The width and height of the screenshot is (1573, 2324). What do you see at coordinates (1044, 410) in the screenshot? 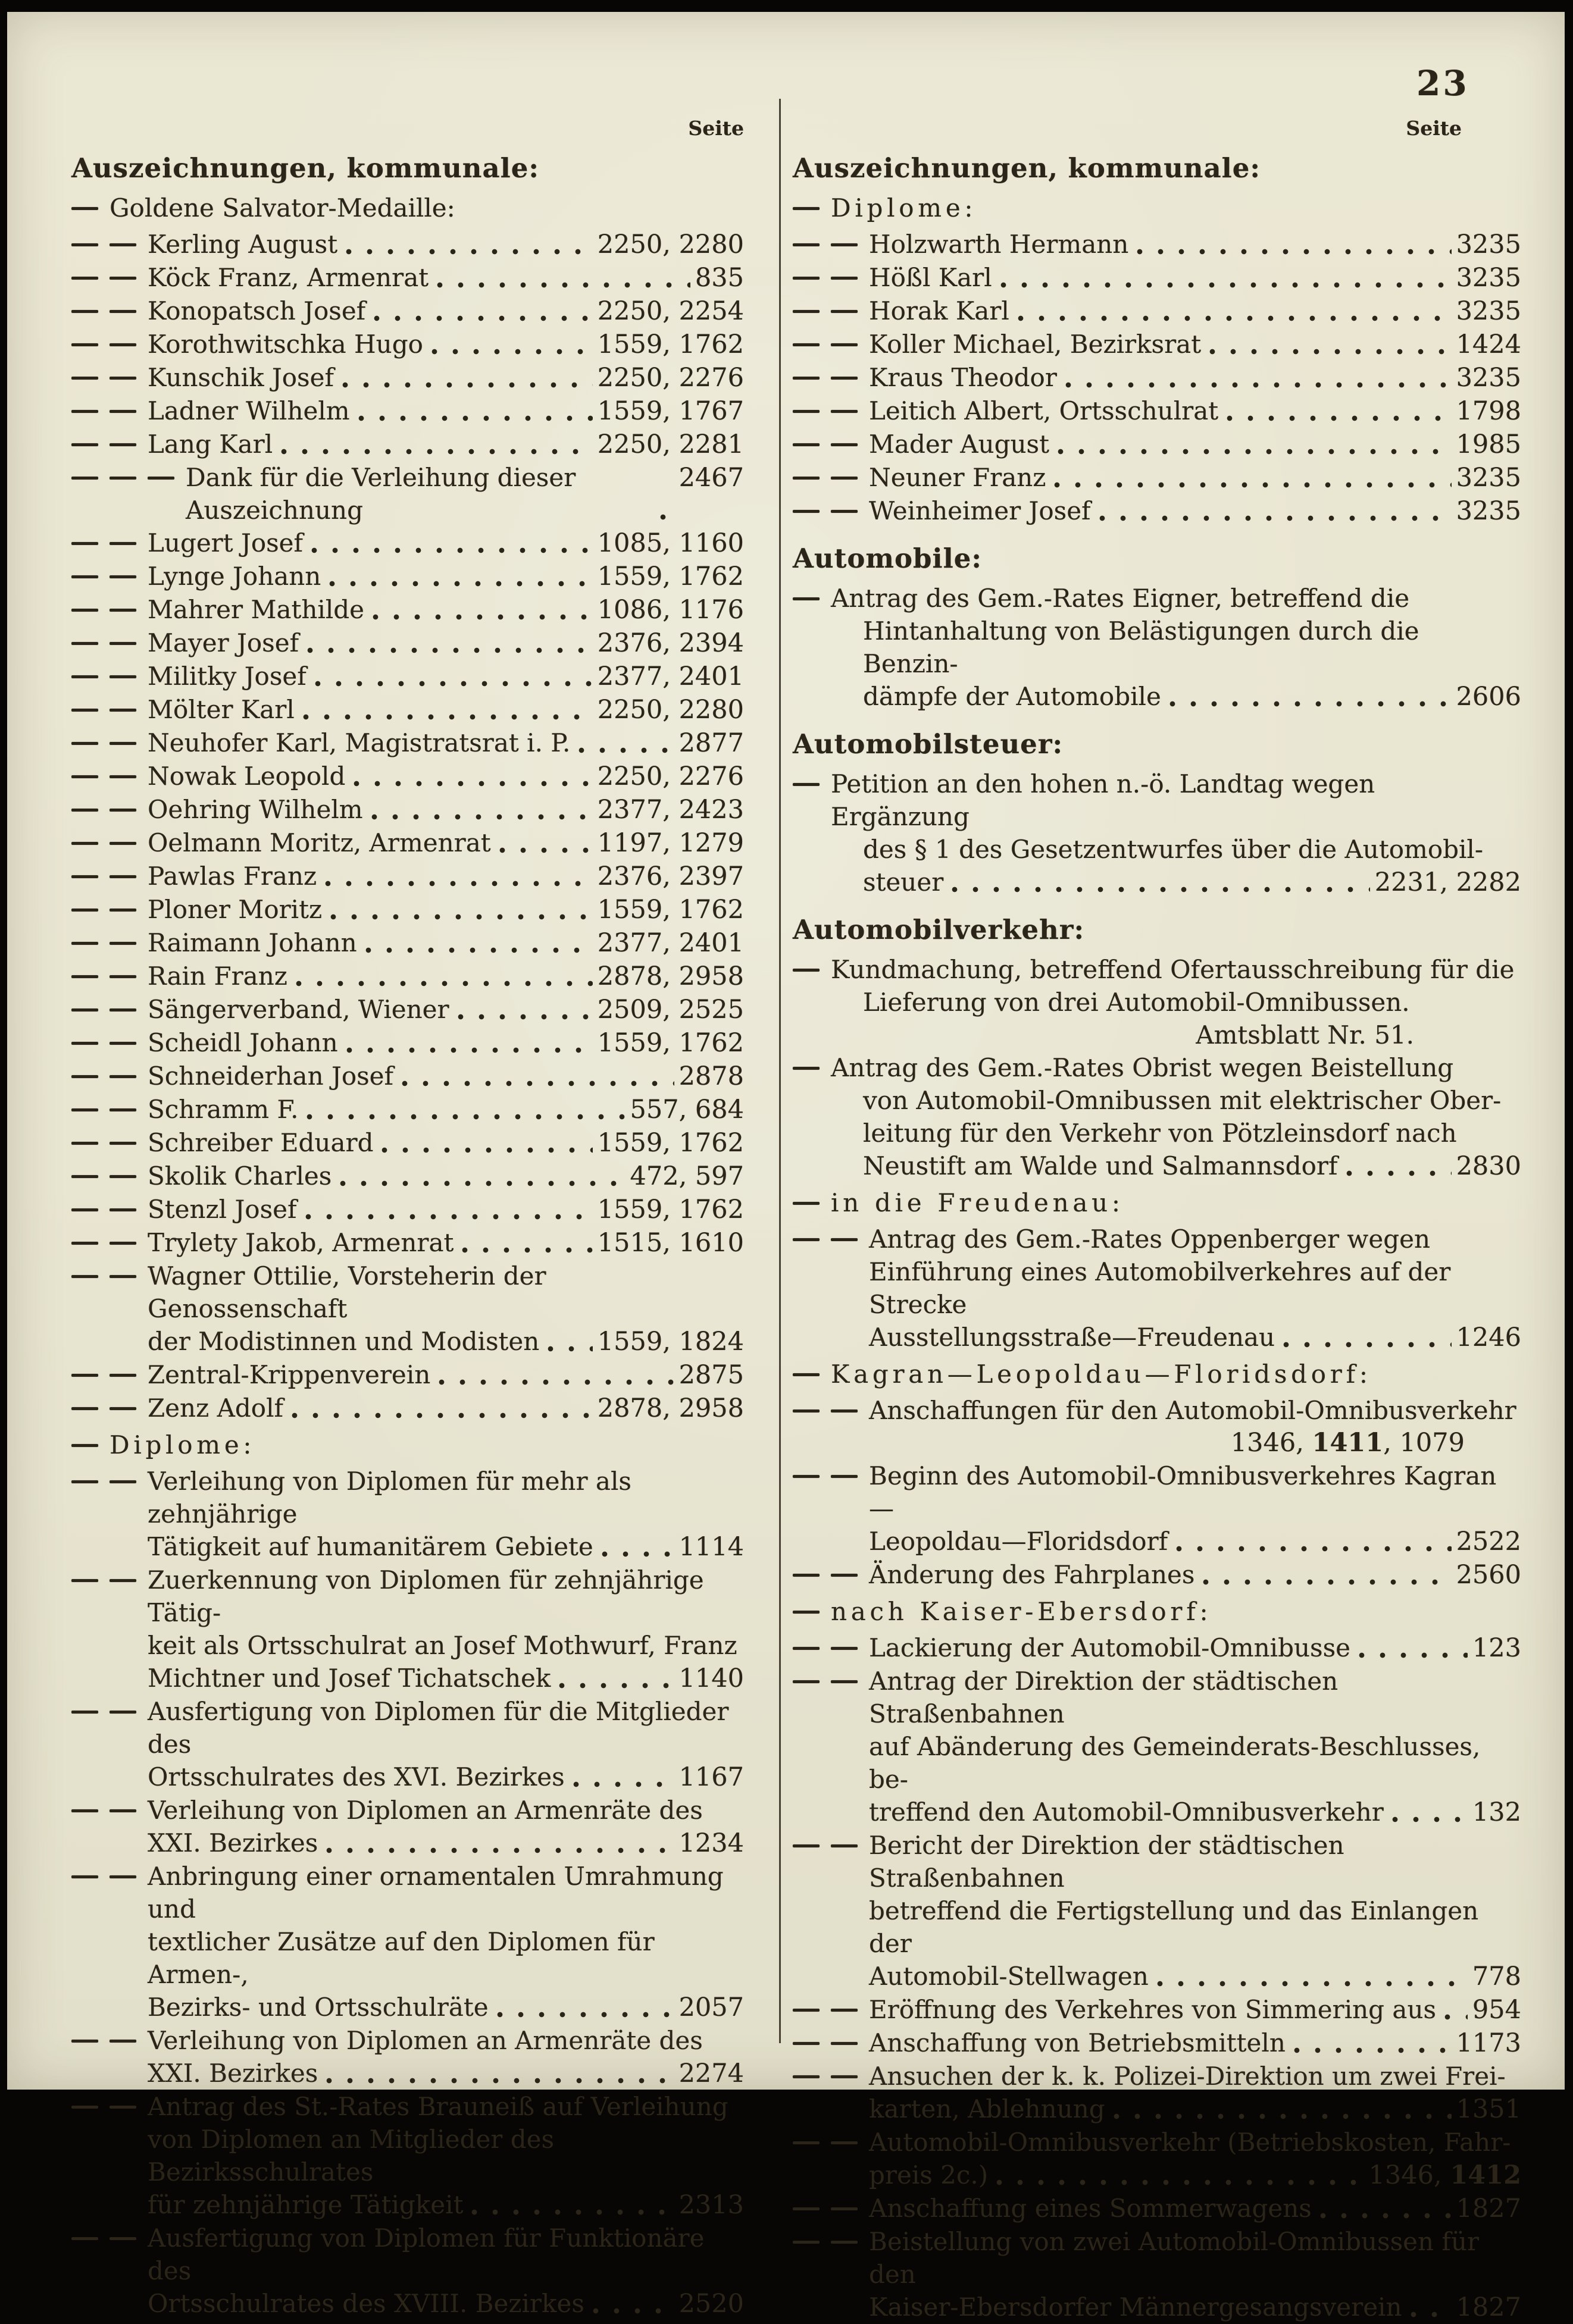
I see `entry-text: Leitich Albert, Ortsschulrat` at bounding box center [1044, 410].